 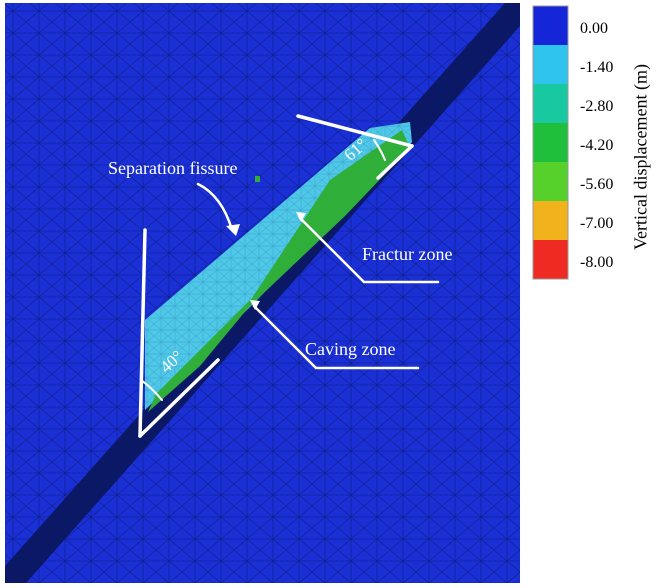 What do you see at coordinates (233, 230) in the screenshot?
I see `separation-fissure-arrowhead` at bounding box center [233, 230].